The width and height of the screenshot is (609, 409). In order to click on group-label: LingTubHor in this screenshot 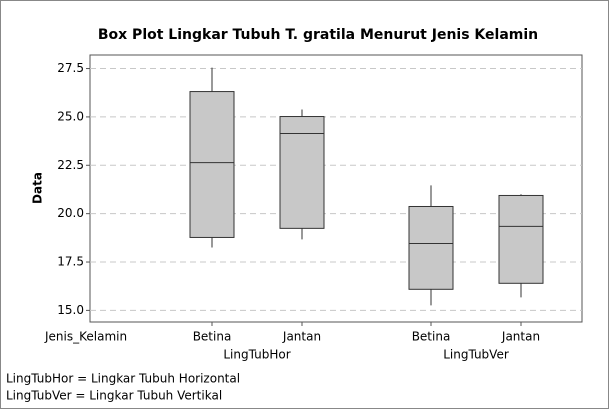, I will do `click(256, 355)`.